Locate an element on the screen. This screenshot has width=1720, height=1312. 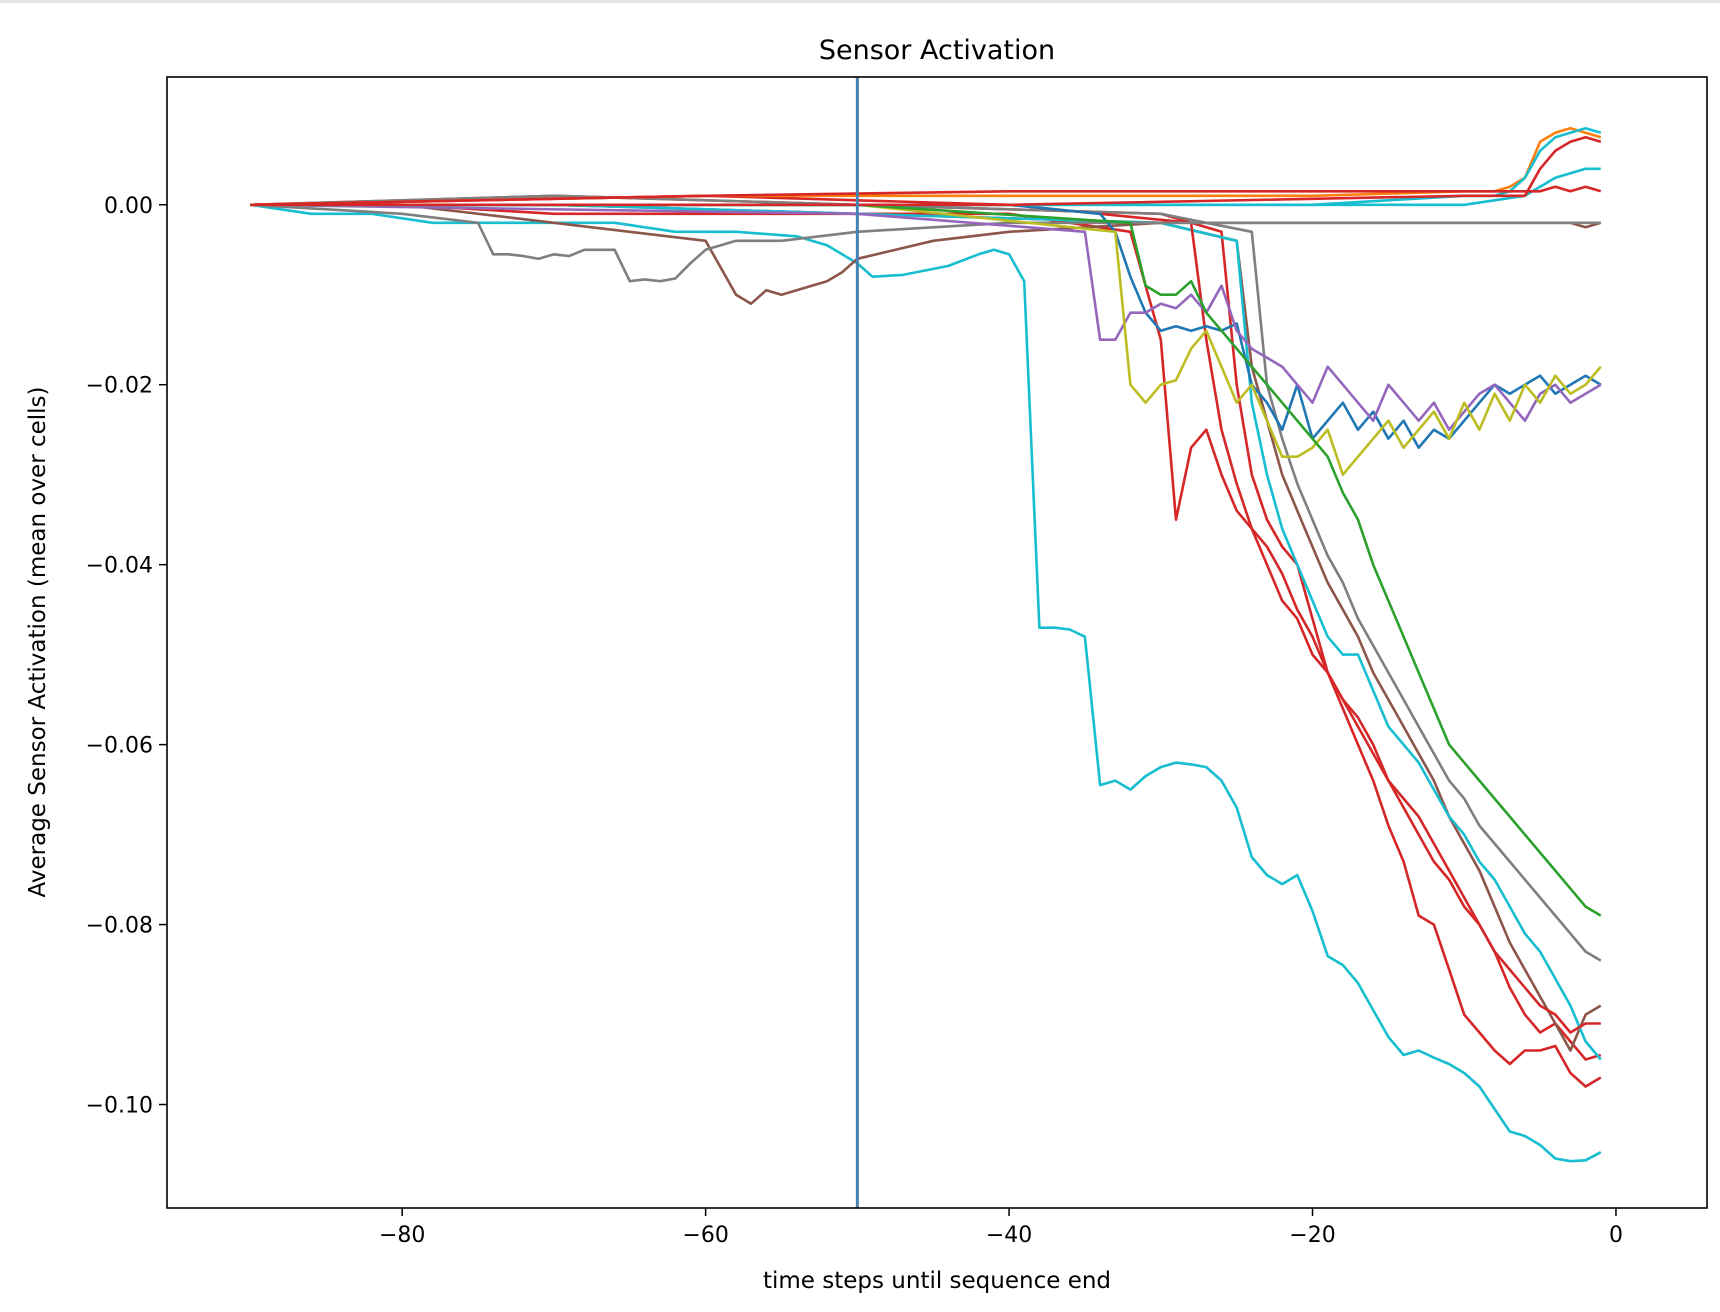
x-axis-ticks: −80 −60 −40 −20 0 is located at coordinates (1001, 1228).